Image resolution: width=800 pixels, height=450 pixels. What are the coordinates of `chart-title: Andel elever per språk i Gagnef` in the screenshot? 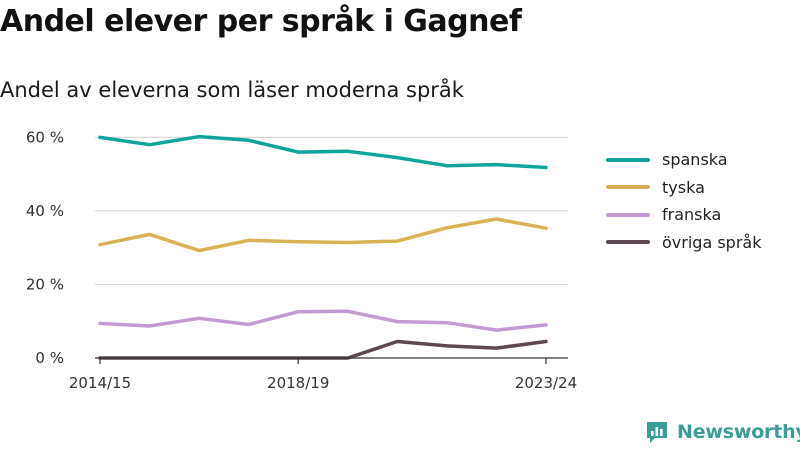 It's located at (261, 21).